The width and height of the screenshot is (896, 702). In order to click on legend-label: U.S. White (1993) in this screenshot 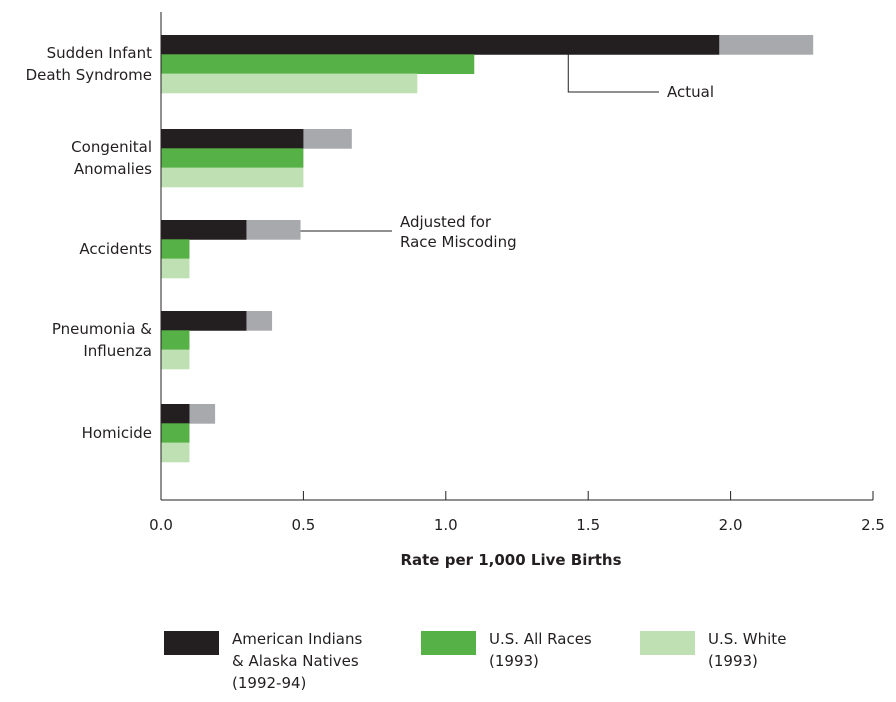, I will do `click(747, 650)`.